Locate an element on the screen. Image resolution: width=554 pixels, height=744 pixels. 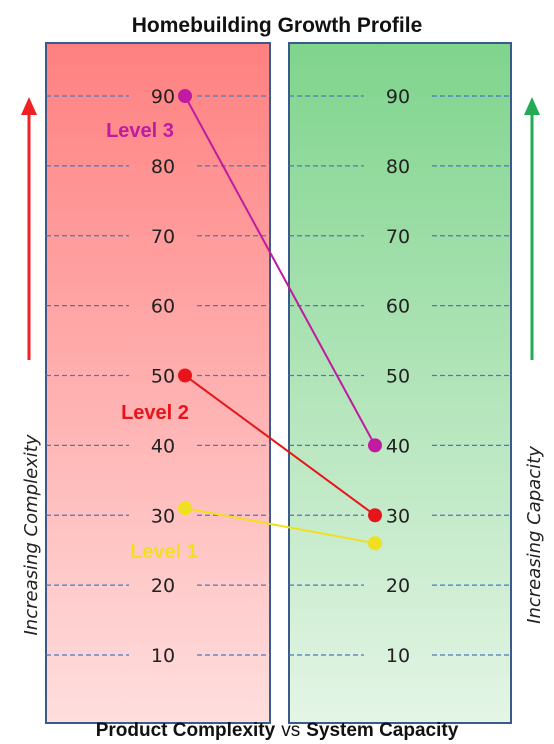
capacity-tick-label-40: 40 is located at coordinates (398, 446).